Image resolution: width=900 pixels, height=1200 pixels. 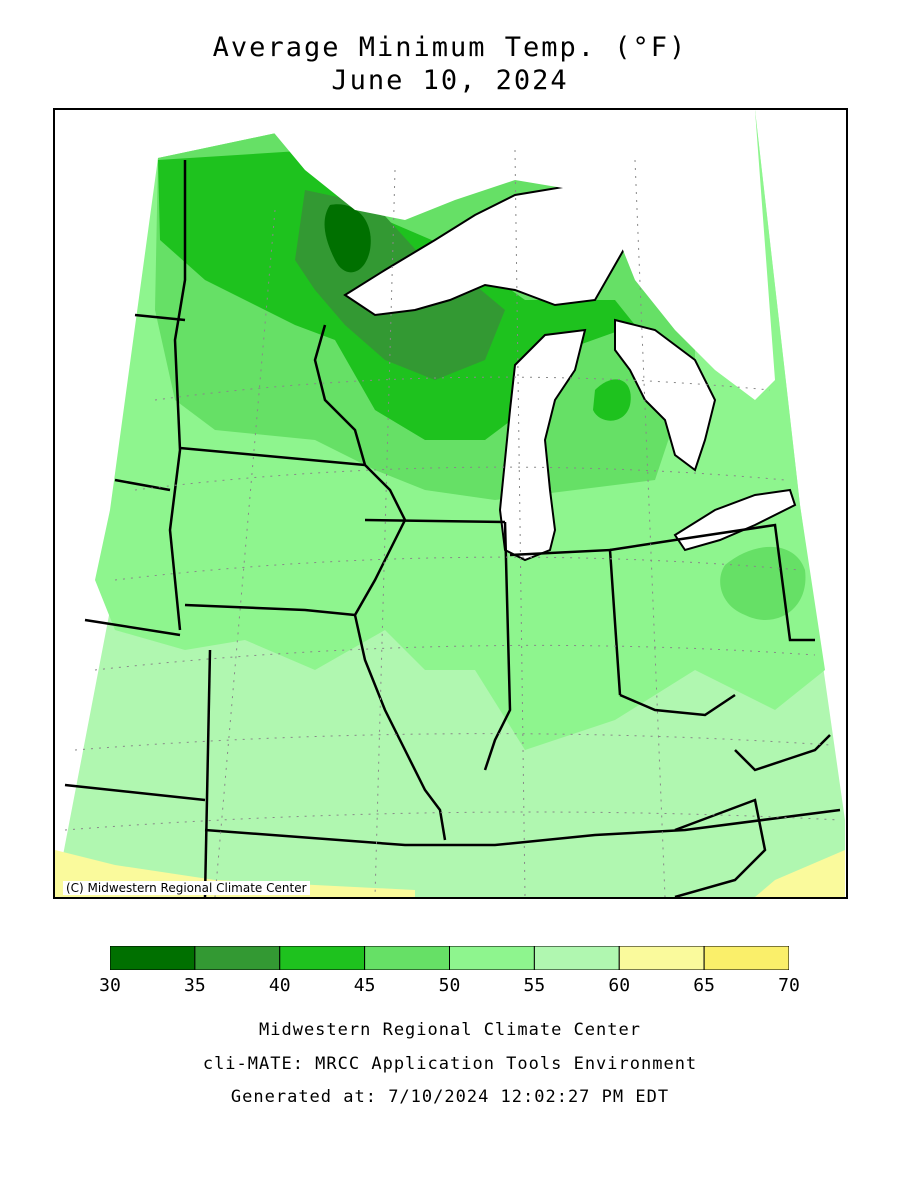 I want to click on legend-tick-label: 55, so click(x=534, y=985).